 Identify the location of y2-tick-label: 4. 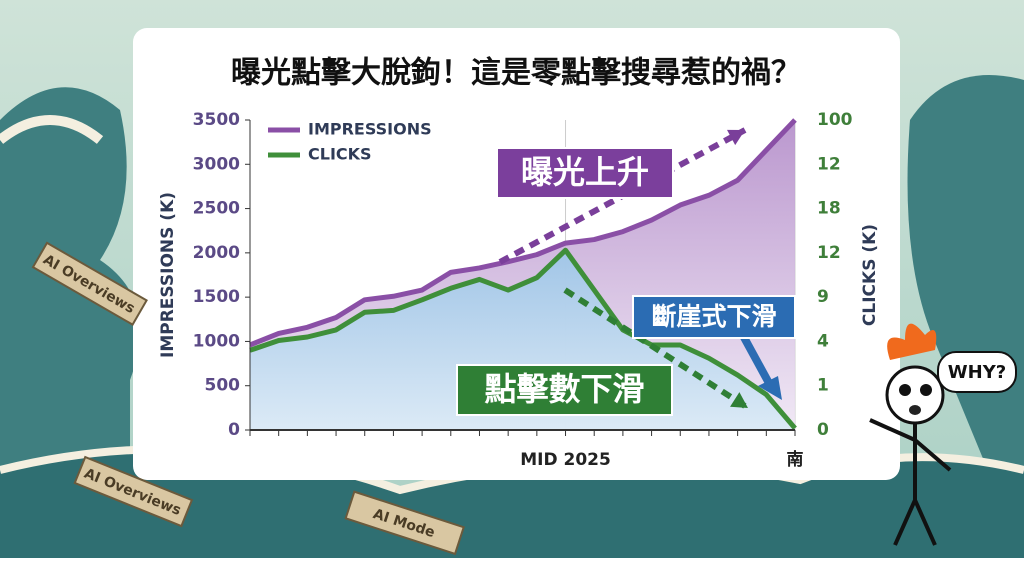
(823, 341).